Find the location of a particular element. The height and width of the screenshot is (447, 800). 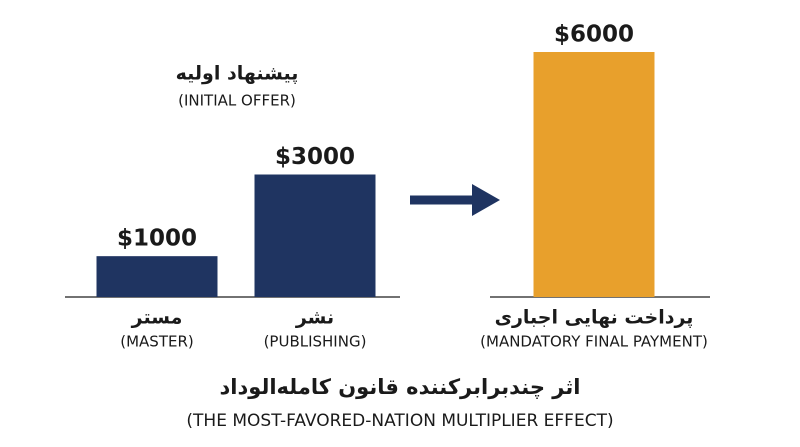

category-label: مستر is located at coordinates (157, 318).